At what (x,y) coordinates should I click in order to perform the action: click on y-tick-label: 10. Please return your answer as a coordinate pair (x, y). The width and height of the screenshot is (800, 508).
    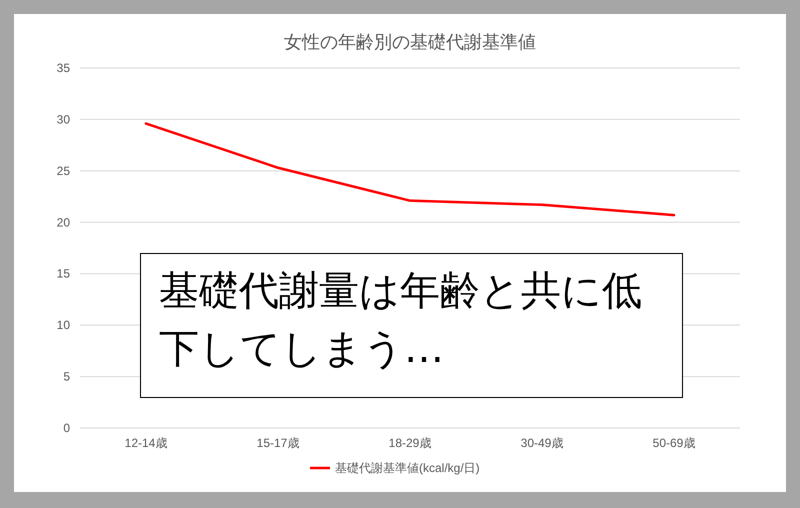
    Looking at the image, I should click on (63, 325).